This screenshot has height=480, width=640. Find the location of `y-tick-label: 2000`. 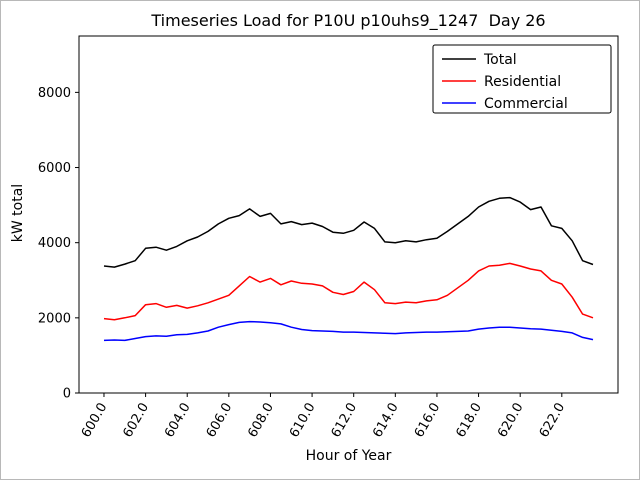

y-tick-label: 2000 is located at coordinates (54, 318).